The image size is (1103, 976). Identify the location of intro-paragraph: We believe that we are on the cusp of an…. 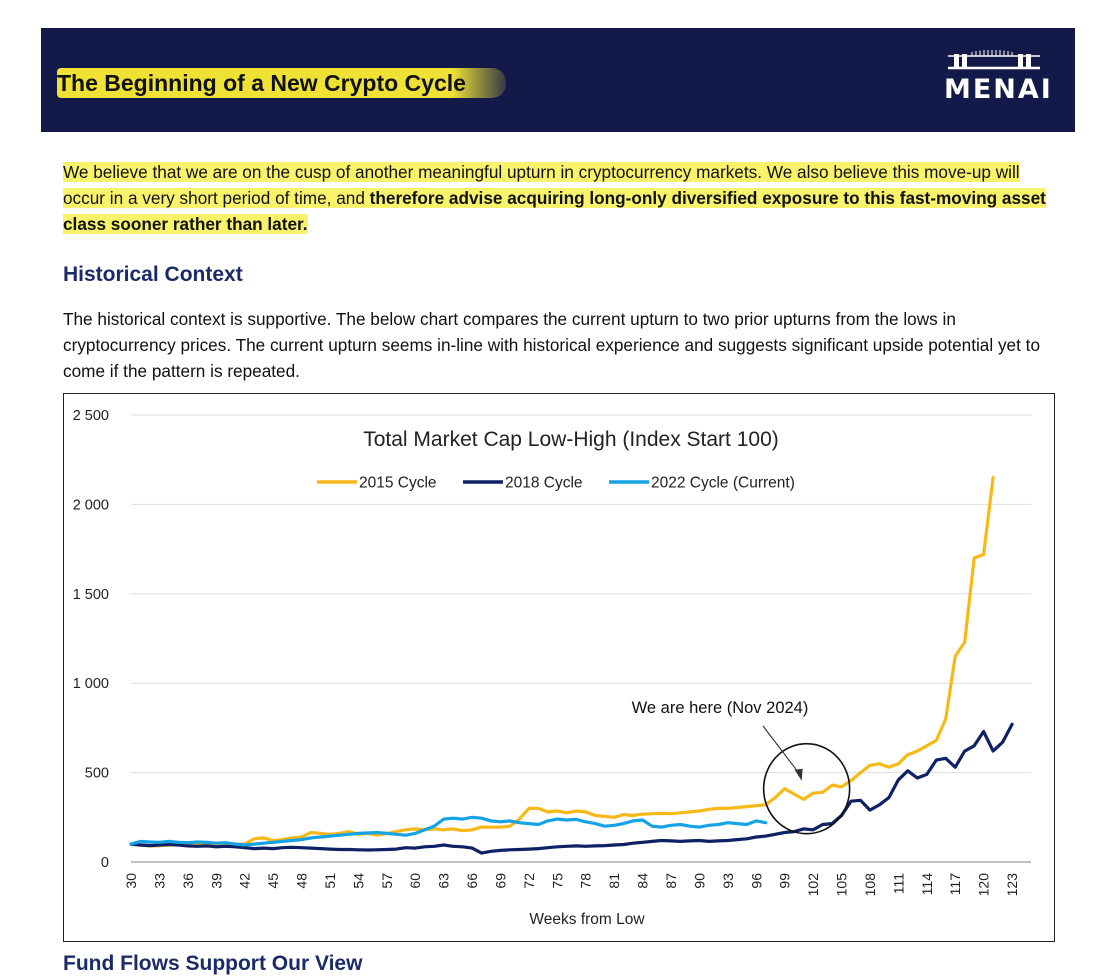
(560, 198).